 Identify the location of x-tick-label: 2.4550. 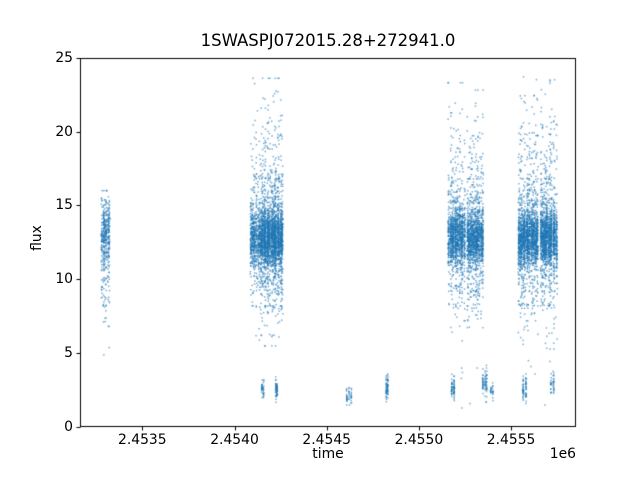
(419, 440).